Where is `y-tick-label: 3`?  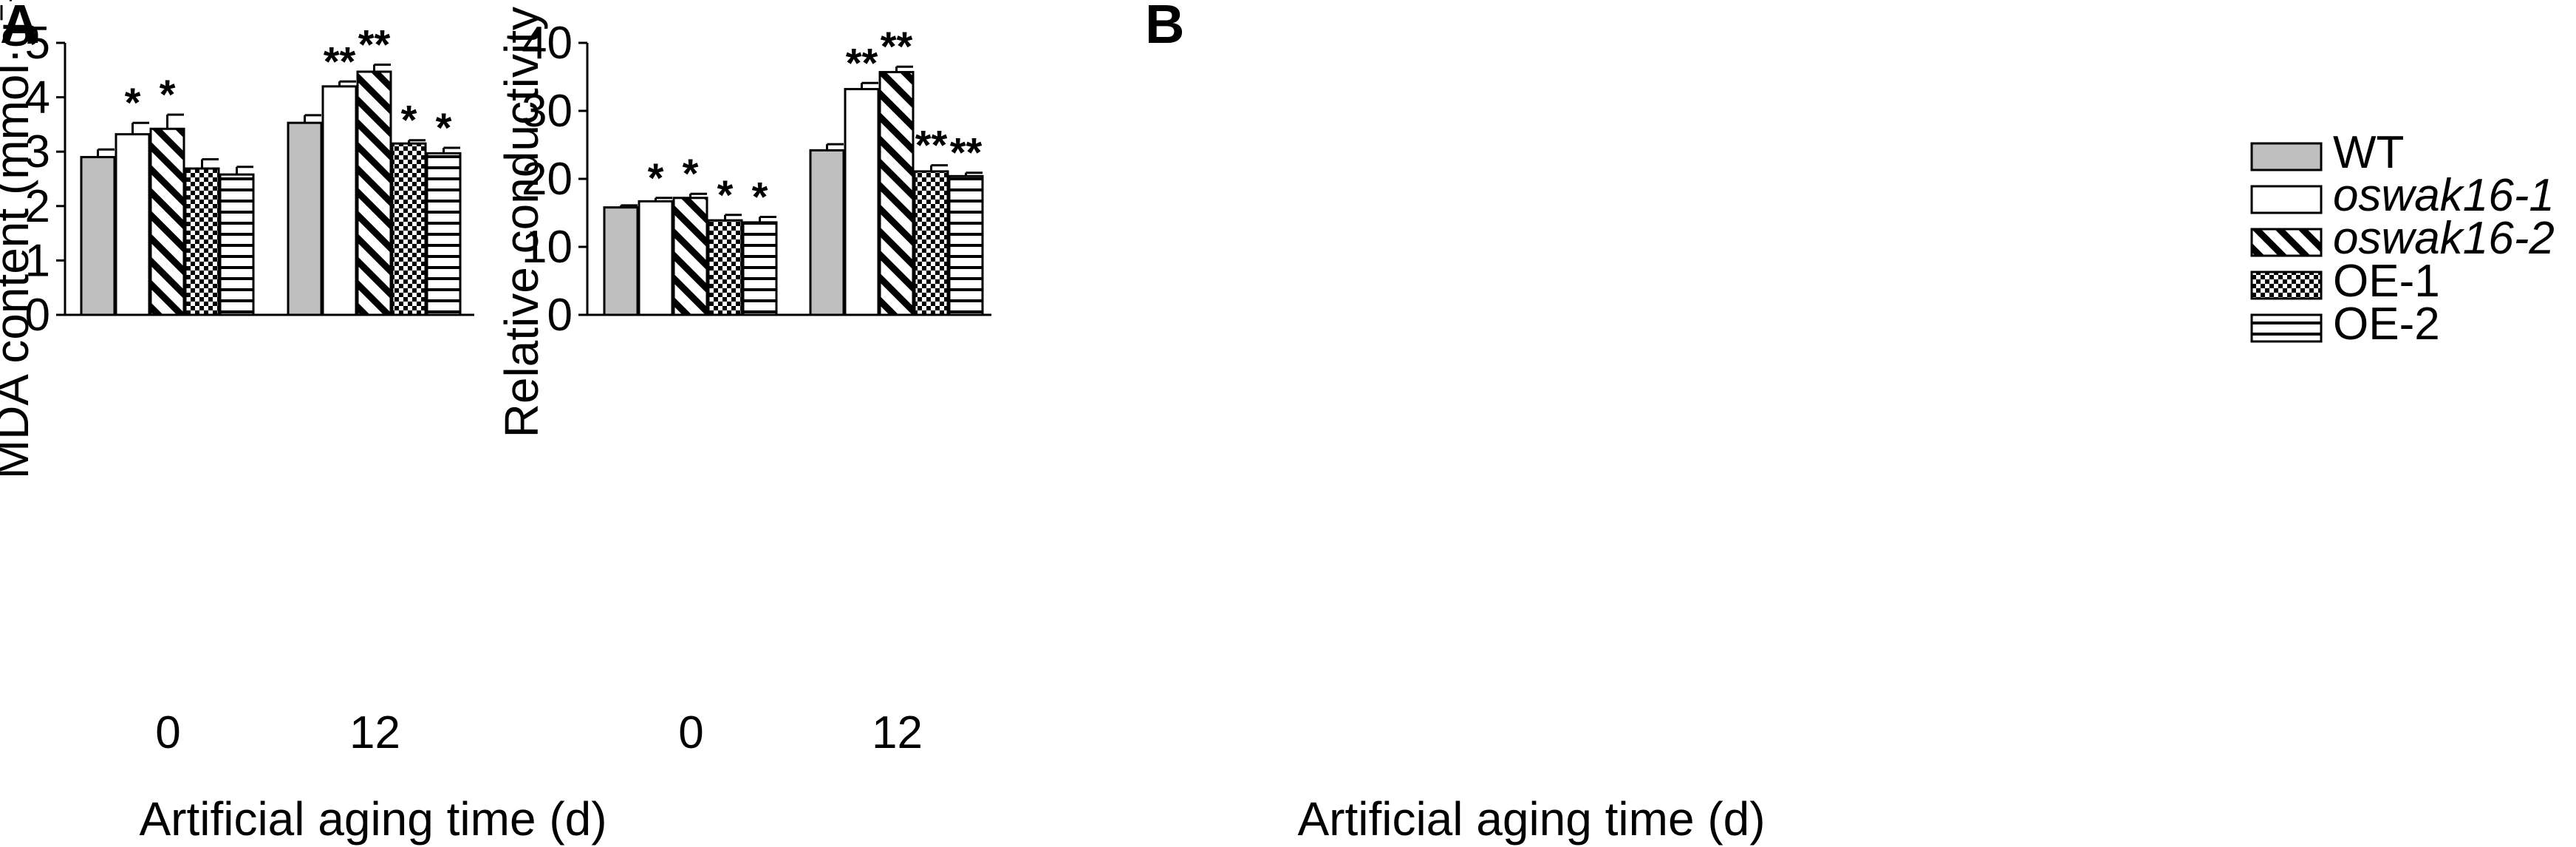 y-tick-label: 3 is located at coordinates (37, 151).